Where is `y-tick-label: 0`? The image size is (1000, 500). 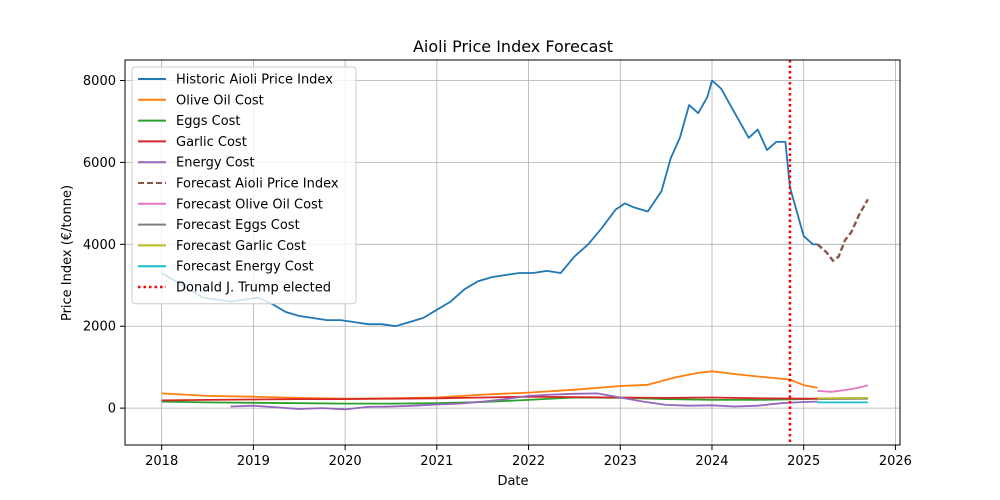
y-tick-label: 0 is located at coordinates (112, 409).